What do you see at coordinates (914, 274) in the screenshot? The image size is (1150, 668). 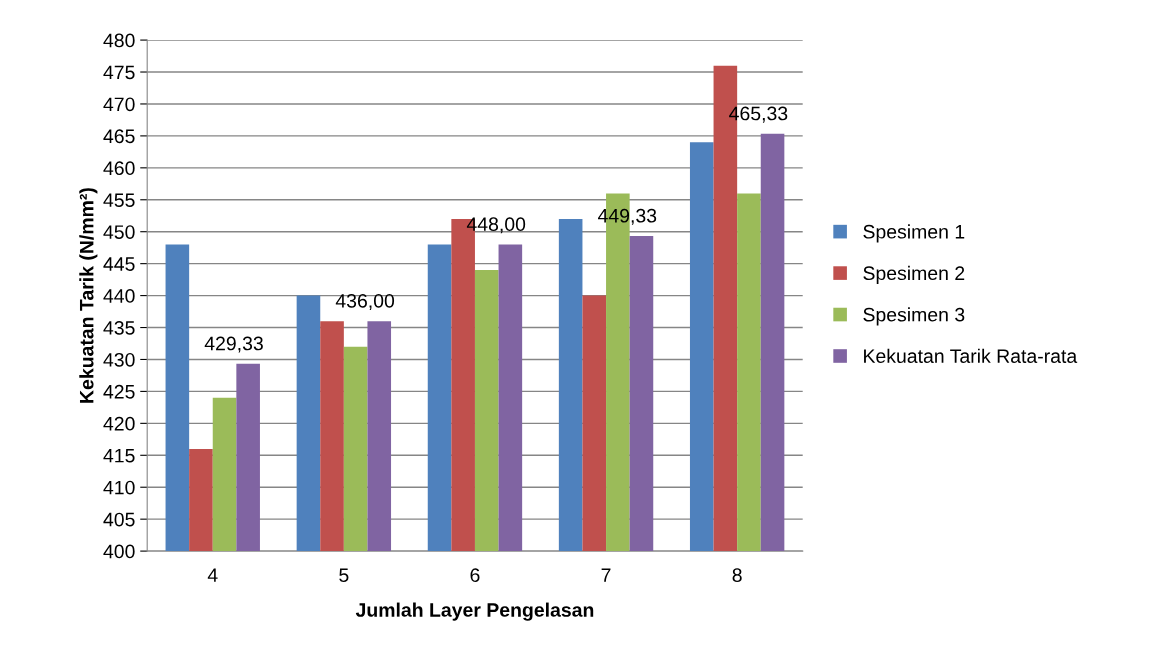 I see `legend-label: Spesimen 2` at bounding box center [914, 274].